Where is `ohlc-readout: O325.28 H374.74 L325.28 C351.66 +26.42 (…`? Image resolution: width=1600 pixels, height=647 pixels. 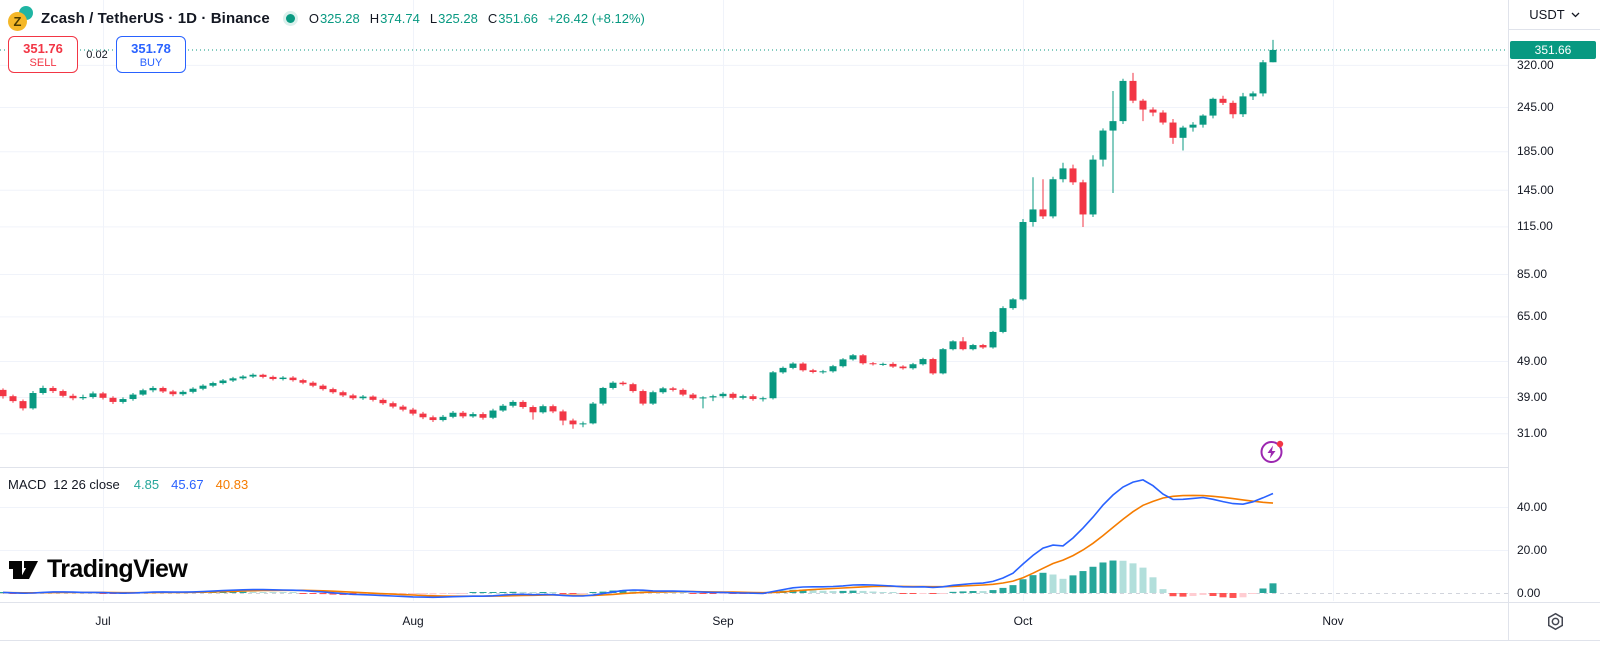
ohlc-readout: O325.28 H374.74 L325.28 C351.66 +26.42 (… is located at coordinates (477, 18).